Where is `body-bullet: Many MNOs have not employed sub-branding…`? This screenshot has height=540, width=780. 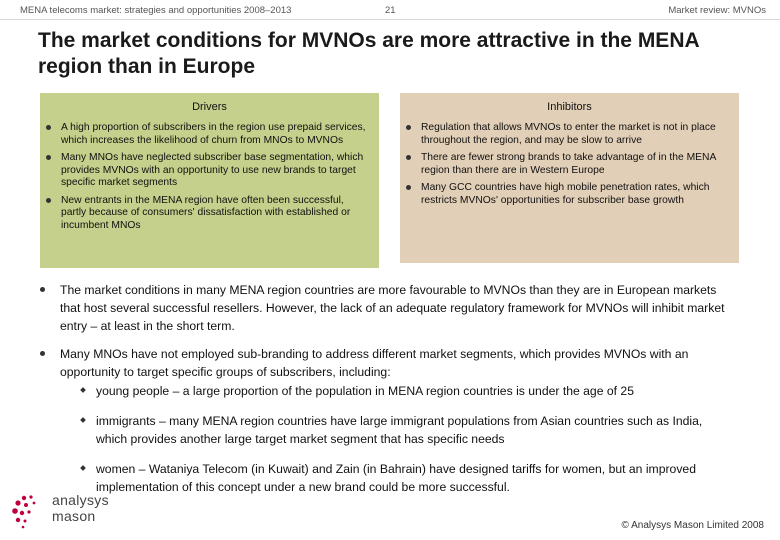 body-bullet: Many MNOs have not employed sub-branding… is located at coordinates (388, 363).